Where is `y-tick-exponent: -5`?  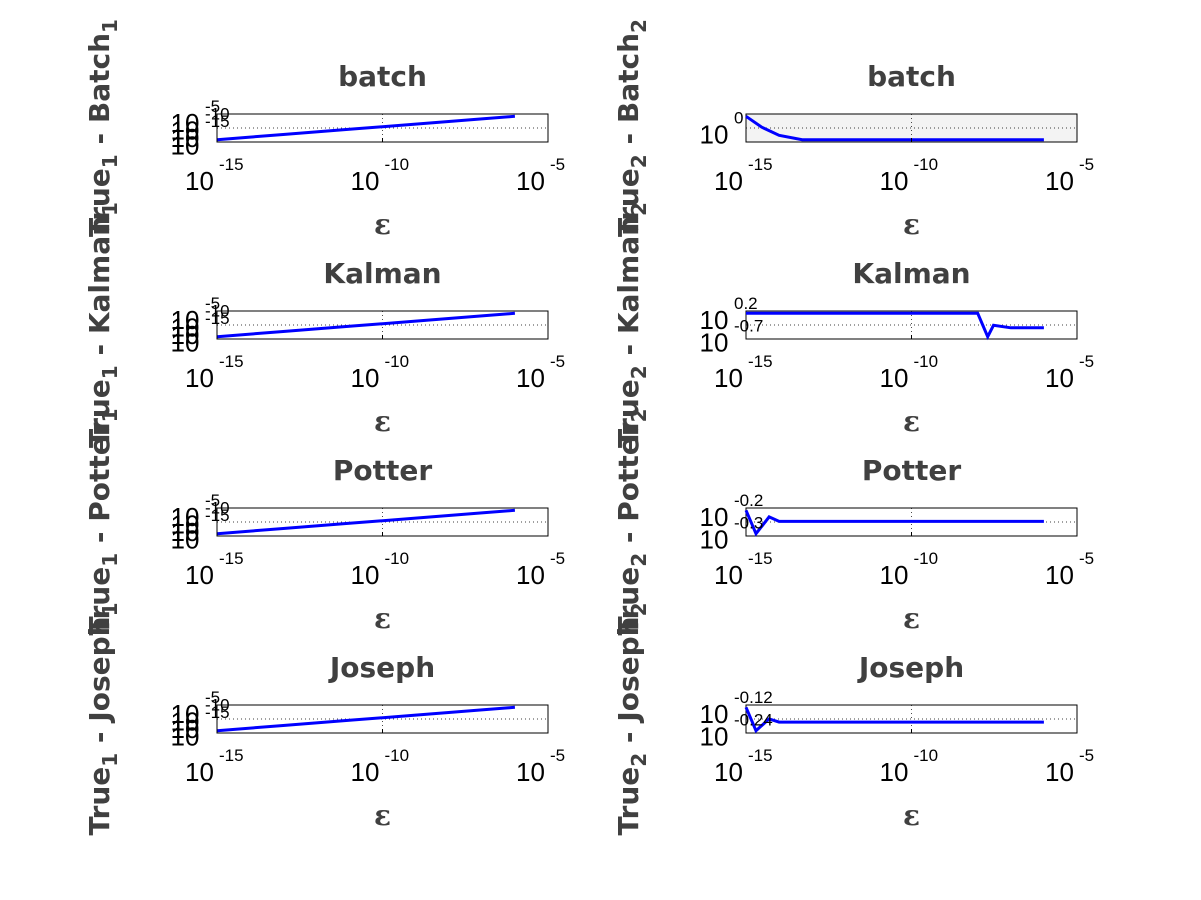 y-tick-exponent: -5 is located at coordinates (212, 303).